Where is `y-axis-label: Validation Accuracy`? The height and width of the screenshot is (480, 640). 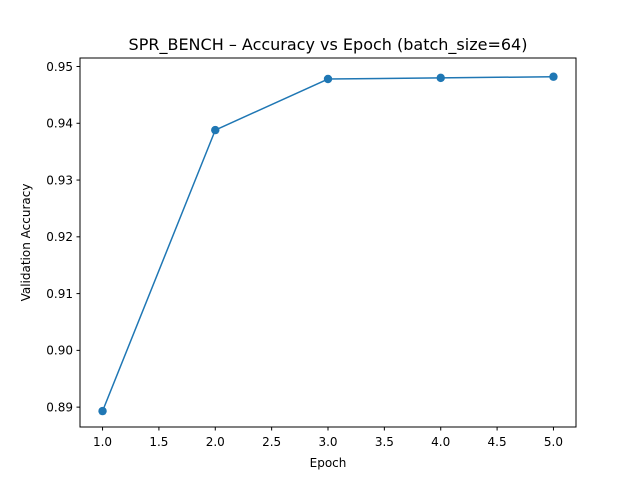
y-axis-label: Validation Accuracy is located at coordinates (26, 243).